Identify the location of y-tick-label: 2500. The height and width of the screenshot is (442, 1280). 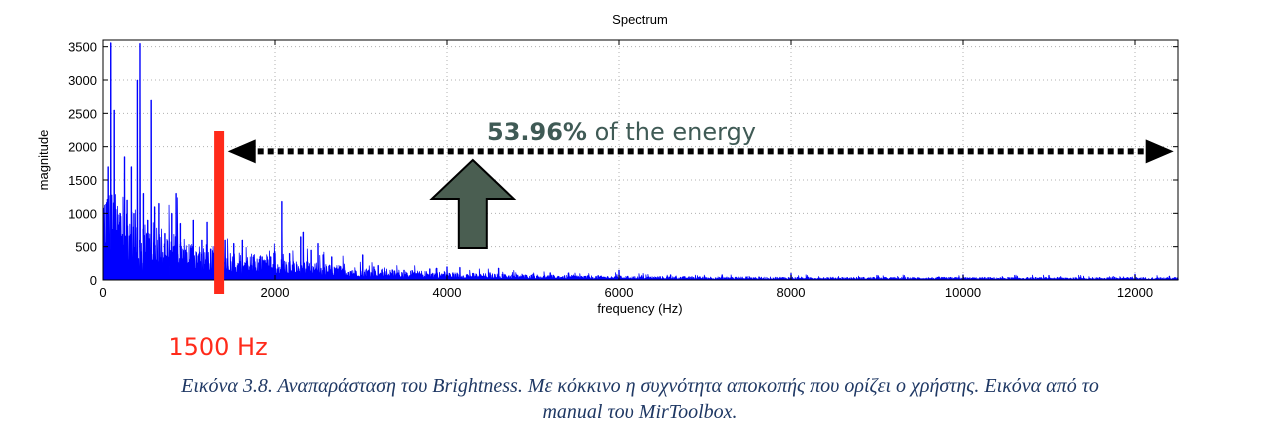
(82, 113).